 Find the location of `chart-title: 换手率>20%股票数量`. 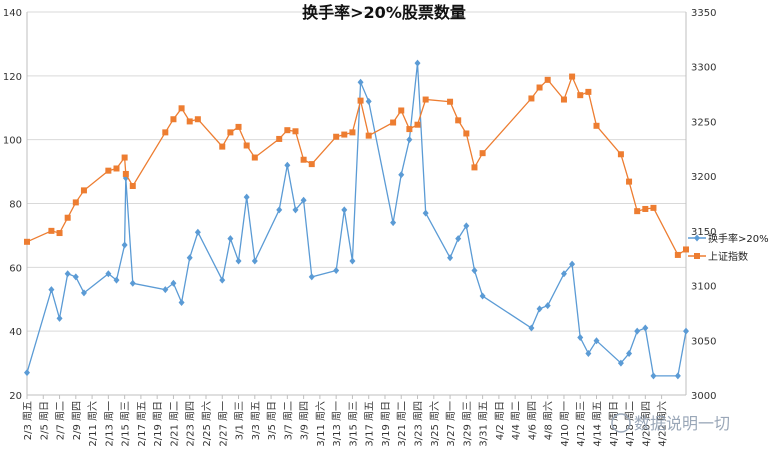

chart-title: 换手率>20%股票数量 is located at coordinates (384, 12).